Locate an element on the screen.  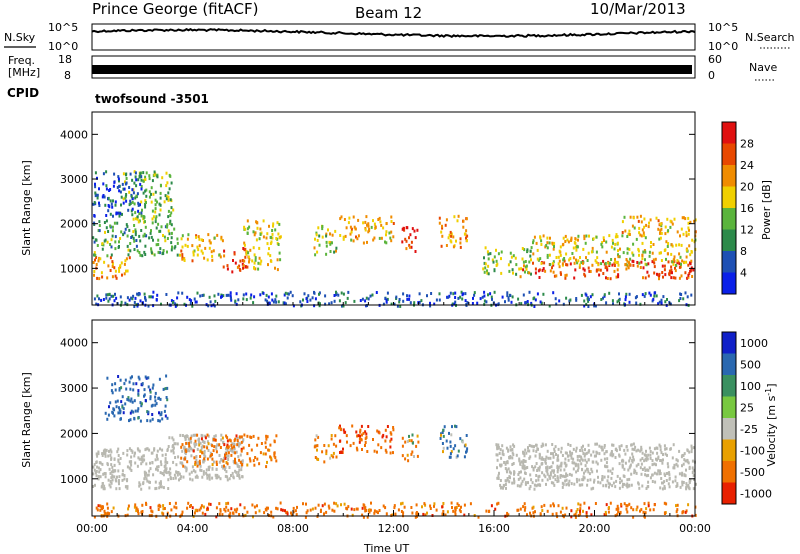
noise-right-tick-bottom: 10^0 is located at coordinates (723, 46).